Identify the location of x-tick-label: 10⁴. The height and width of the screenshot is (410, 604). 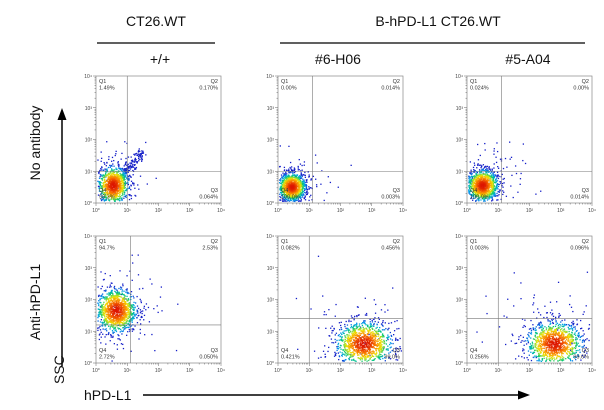
(403, 371).